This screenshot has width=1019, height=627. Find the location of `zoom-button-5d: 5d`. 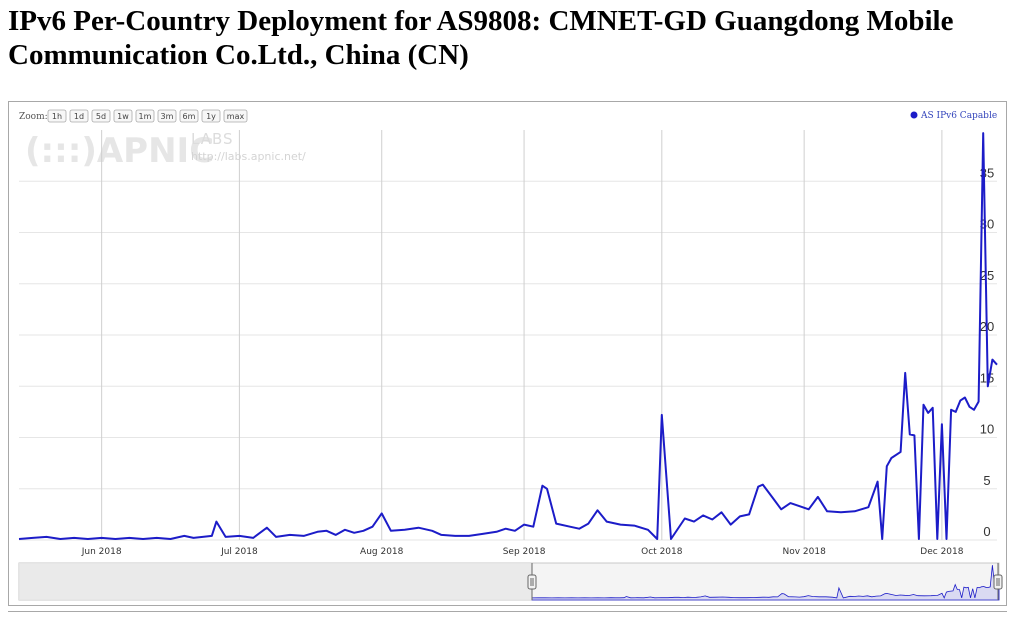

zoom-button-5d: 5d is located at coordinates (101, 116).